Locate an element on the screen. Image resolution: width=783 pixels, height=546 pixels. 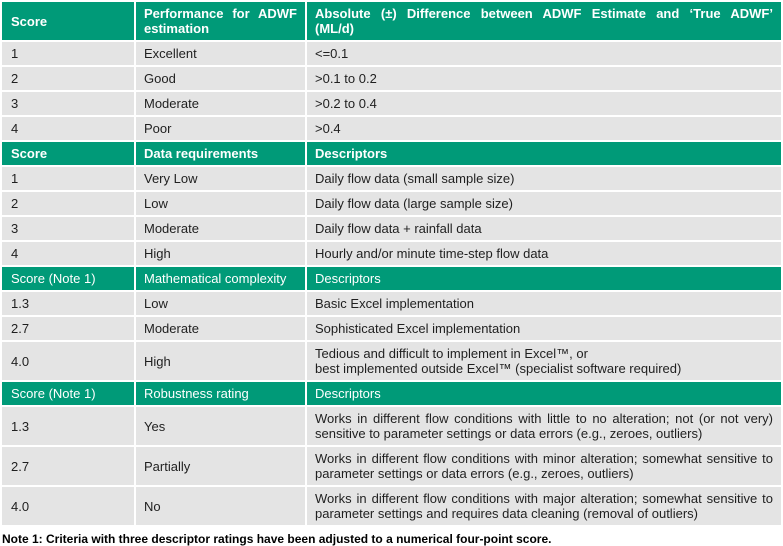
table-row-performance-for-adwf-estimation-1: 2 Good >0.1 to 0.2 is located at coordinates (391, 78).